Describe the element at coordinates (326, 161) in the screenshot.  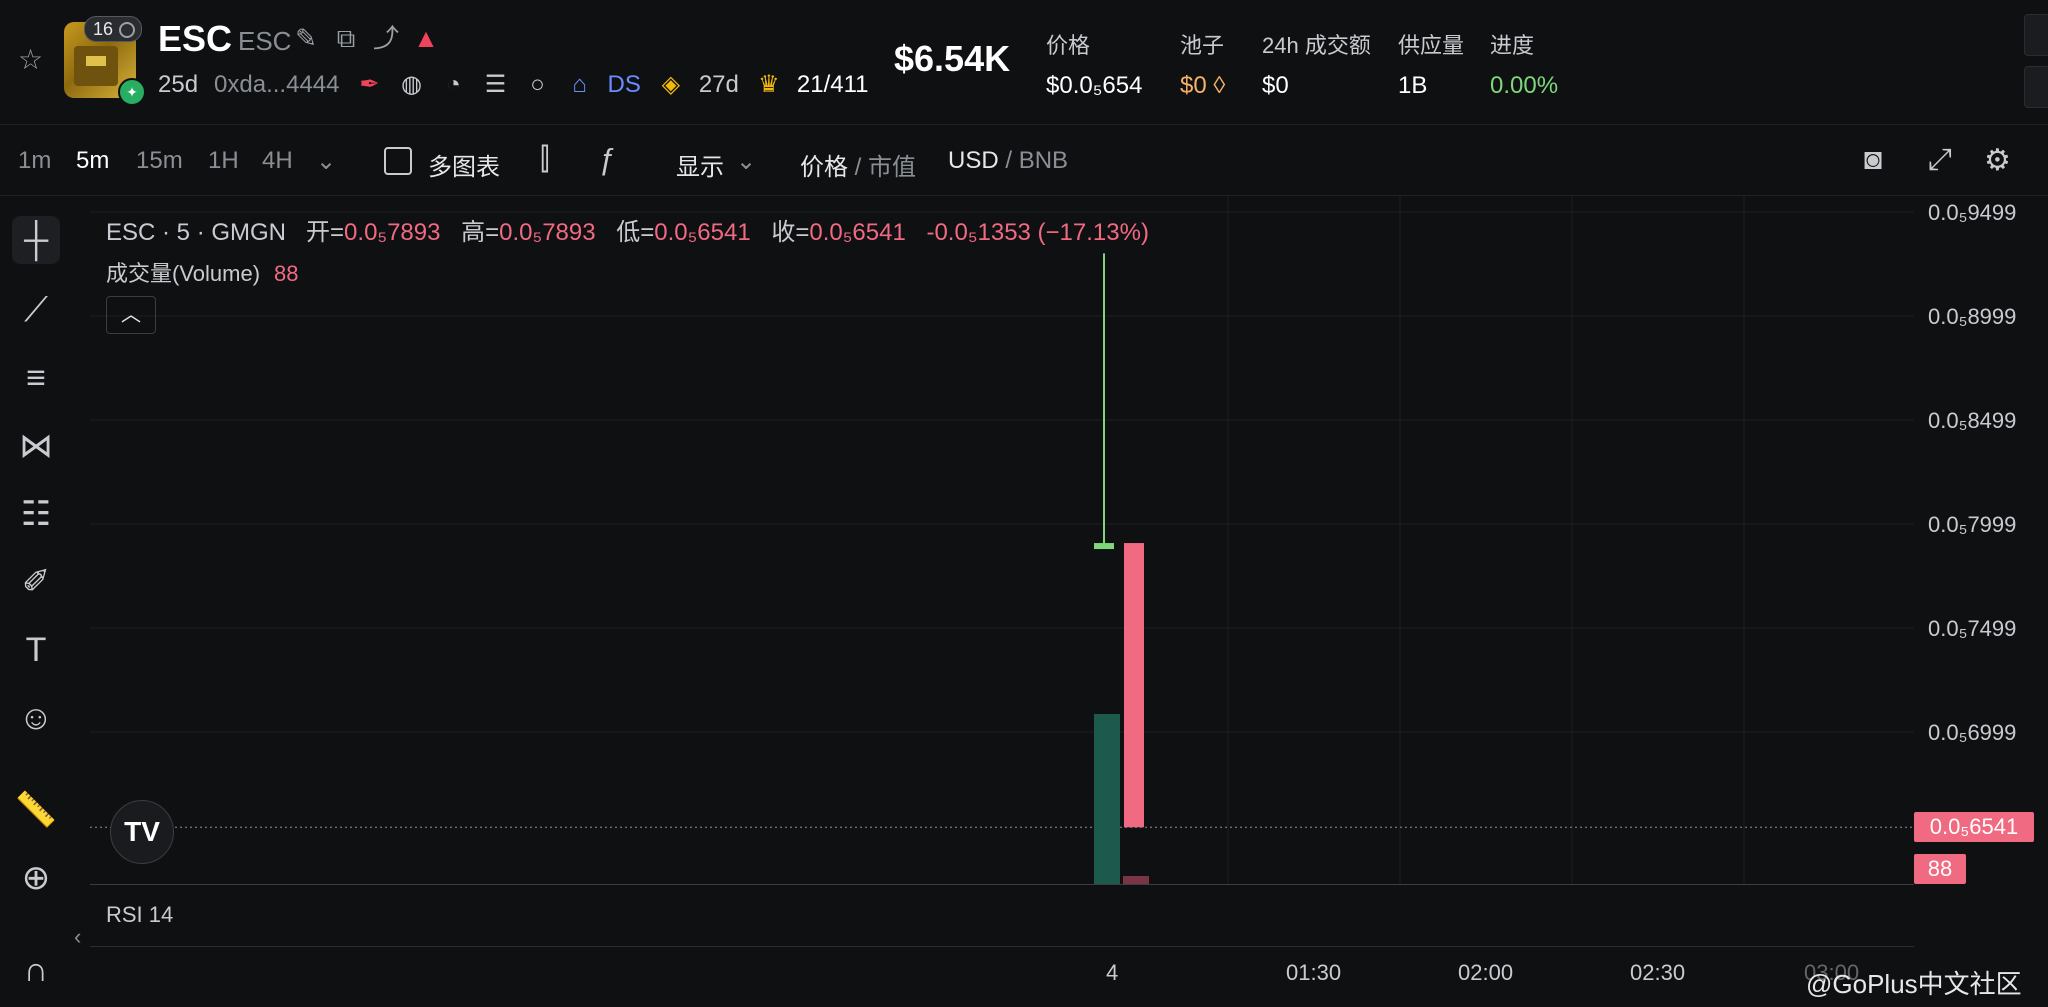
I see `interval-dropdown-icon: ⌄` at that location.